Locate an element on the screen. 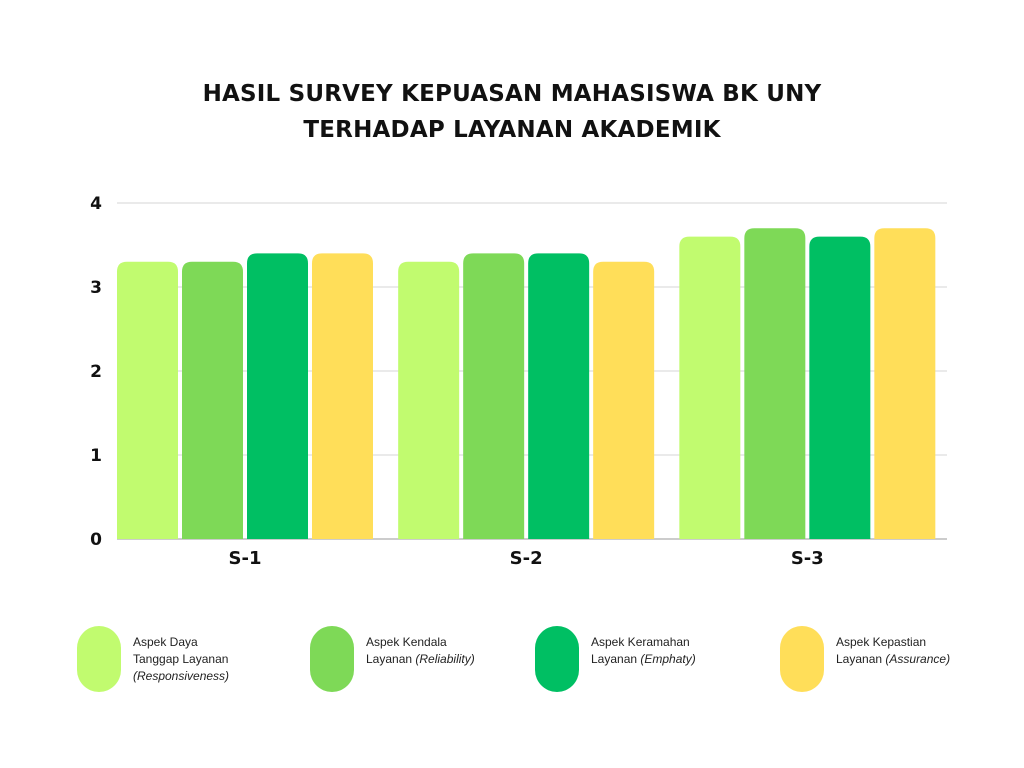  legend-label-italic: (Responsiveness) is located at coordinates (181, 676).